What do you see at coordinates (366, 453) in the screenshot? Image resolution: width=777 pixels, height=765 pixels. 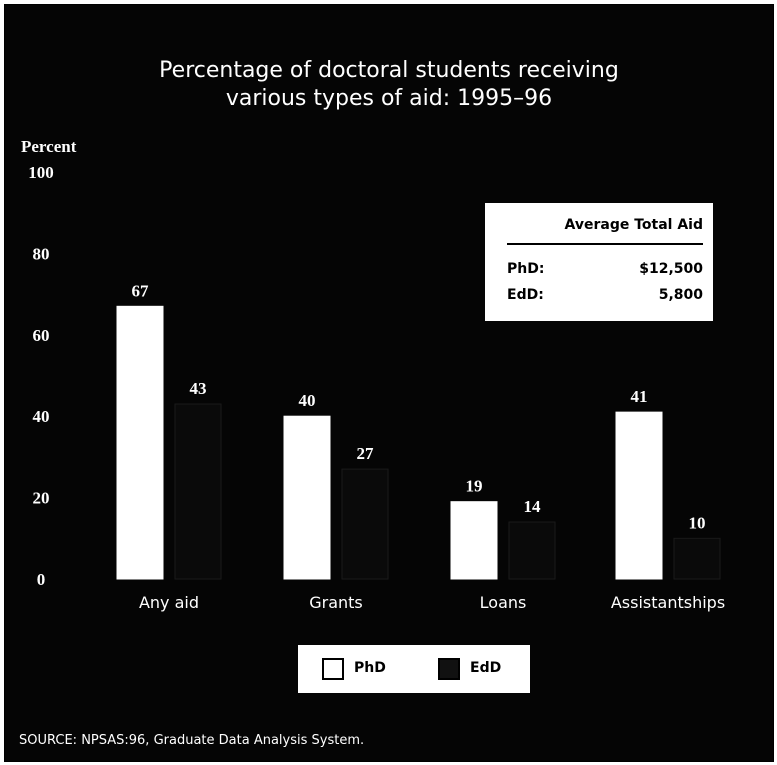 I see `data-label-edd: 27` at bounding box center [366, 453].